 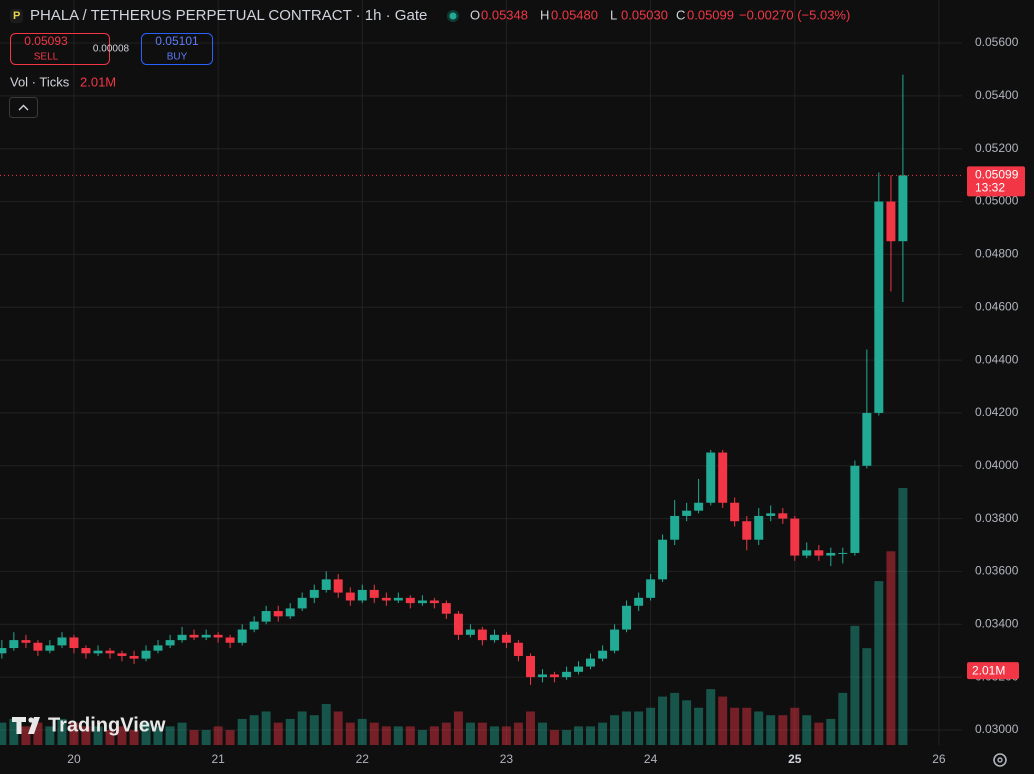 What do you see at coordinates (680, 14) in the screenshot?
I see `ohlc-key: C` at bounding box center [680, 14].